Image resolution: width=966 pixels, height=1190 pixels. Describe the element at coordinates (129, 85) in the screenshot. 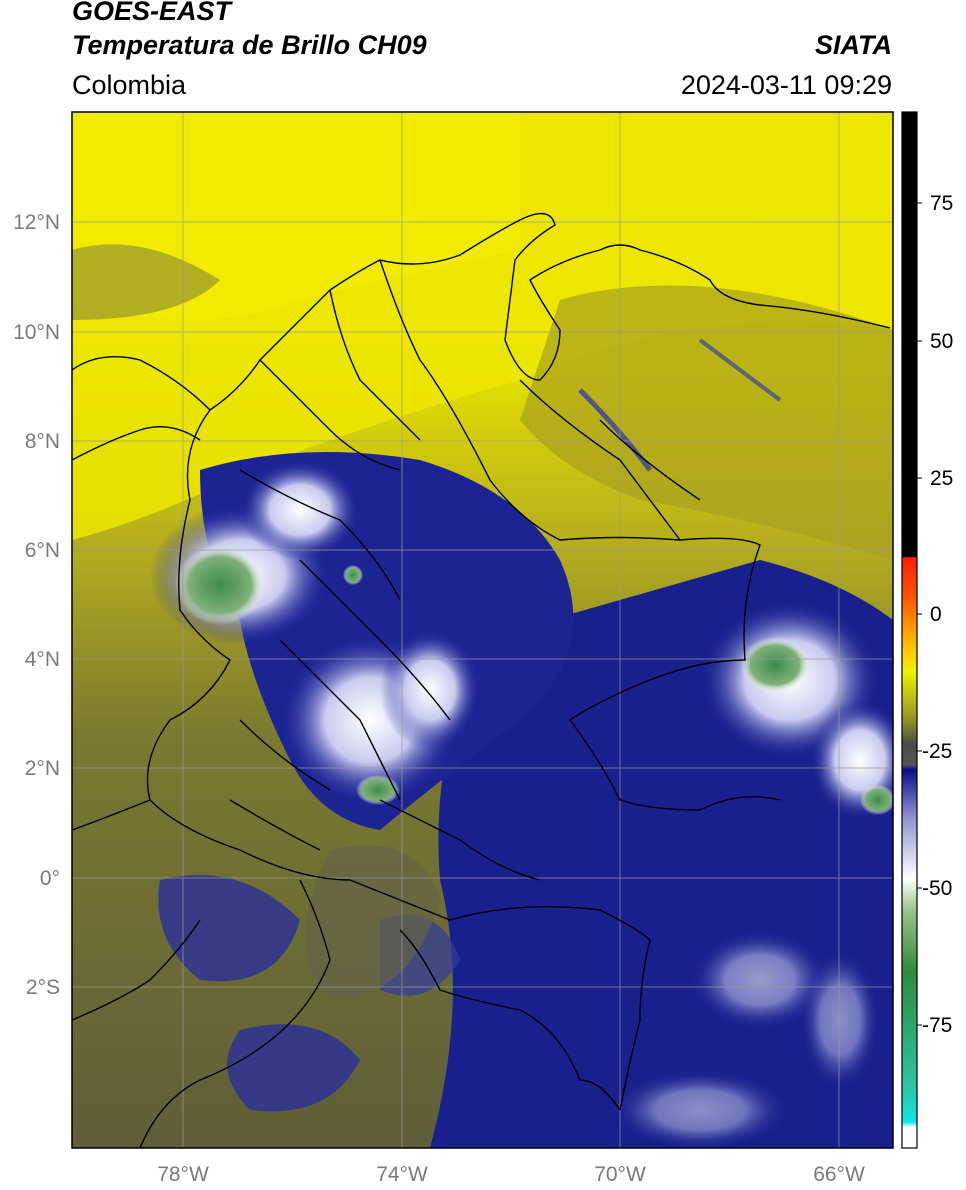

I see `region-label: Colombia` at that location.